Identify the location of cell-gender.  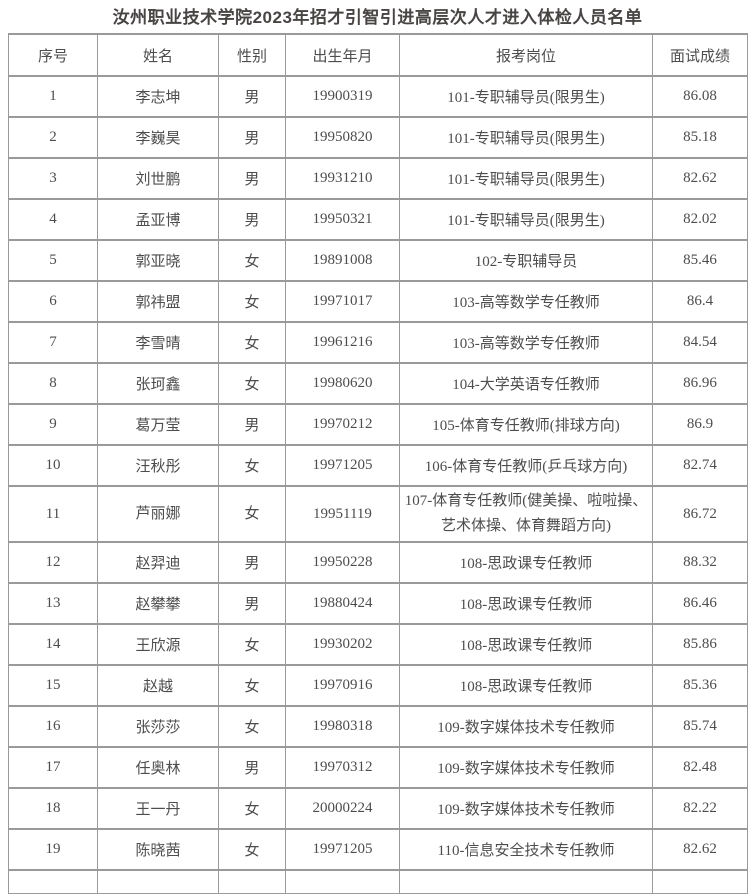
(252, 881).